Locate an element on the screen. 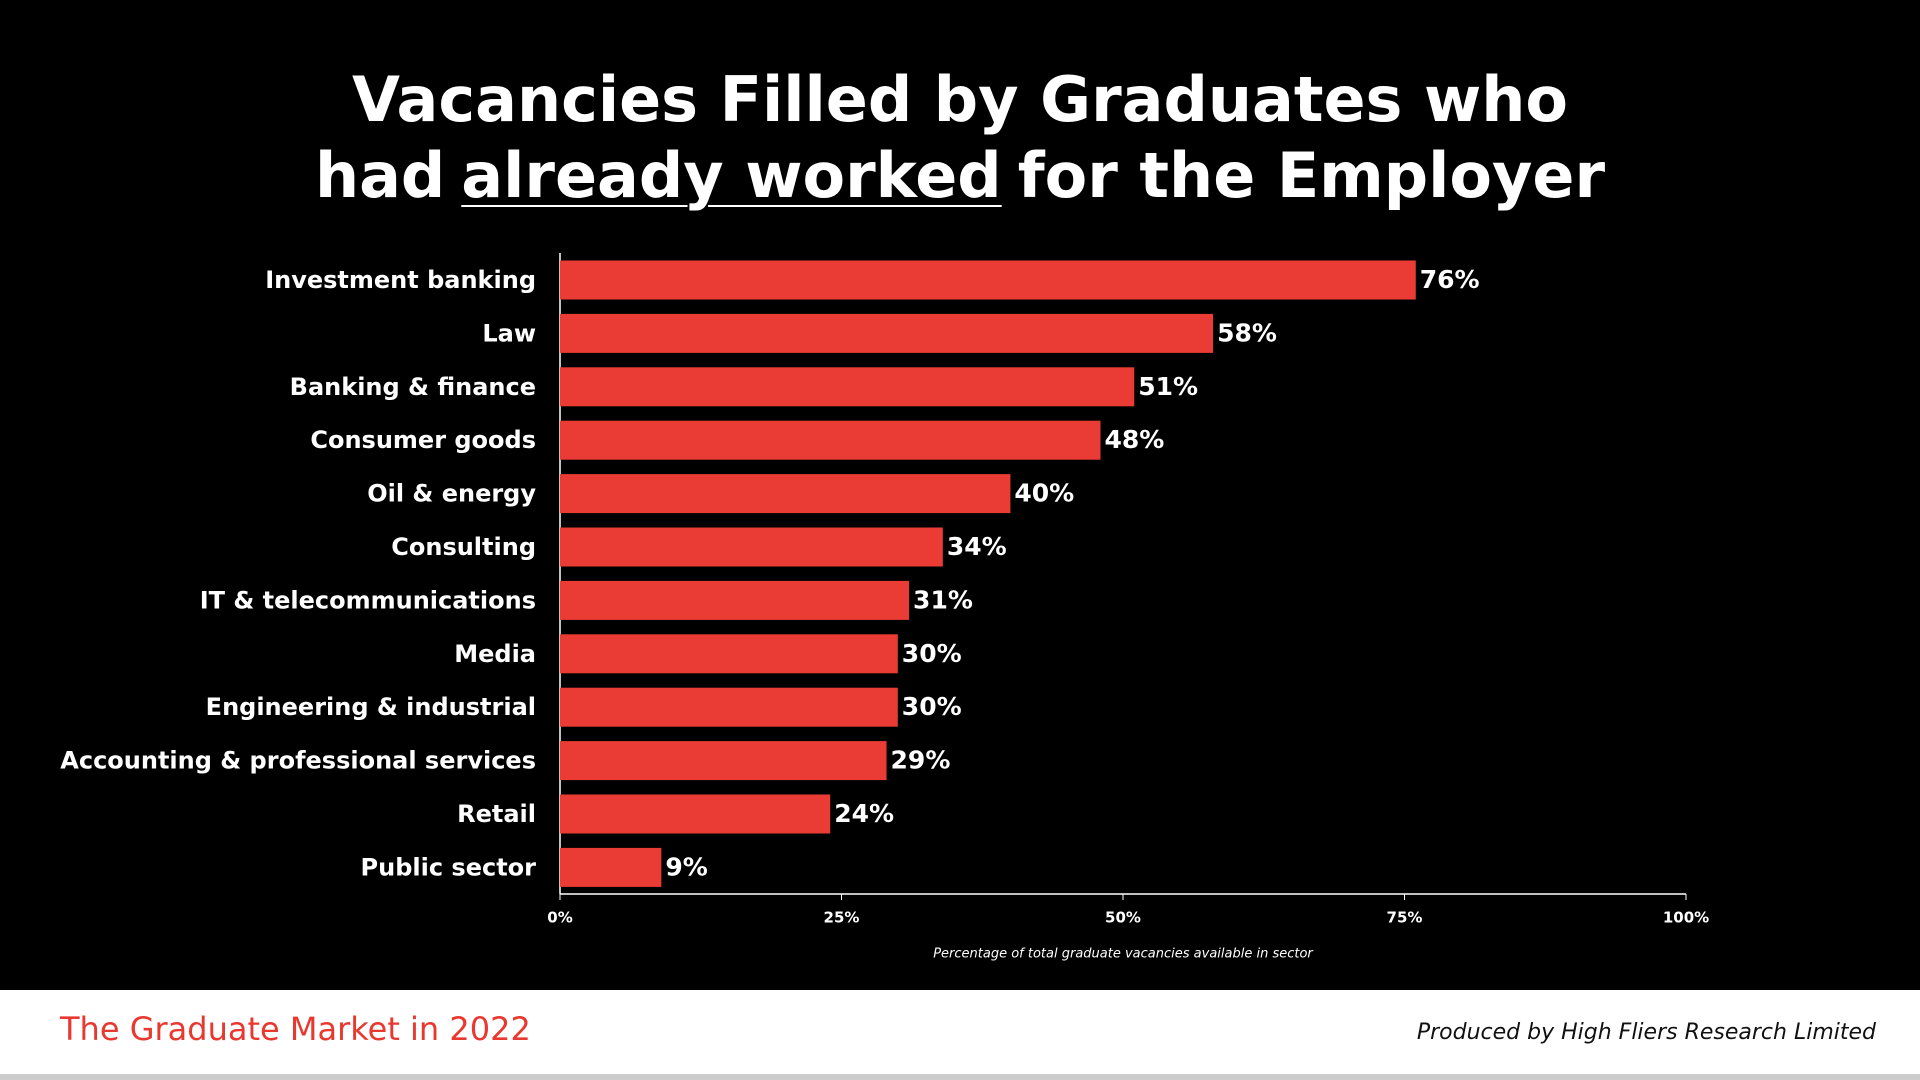 The width and height of the screenshot is (1920, 1080). y-tick-label: Consulting is located at coordinates (463, 547).